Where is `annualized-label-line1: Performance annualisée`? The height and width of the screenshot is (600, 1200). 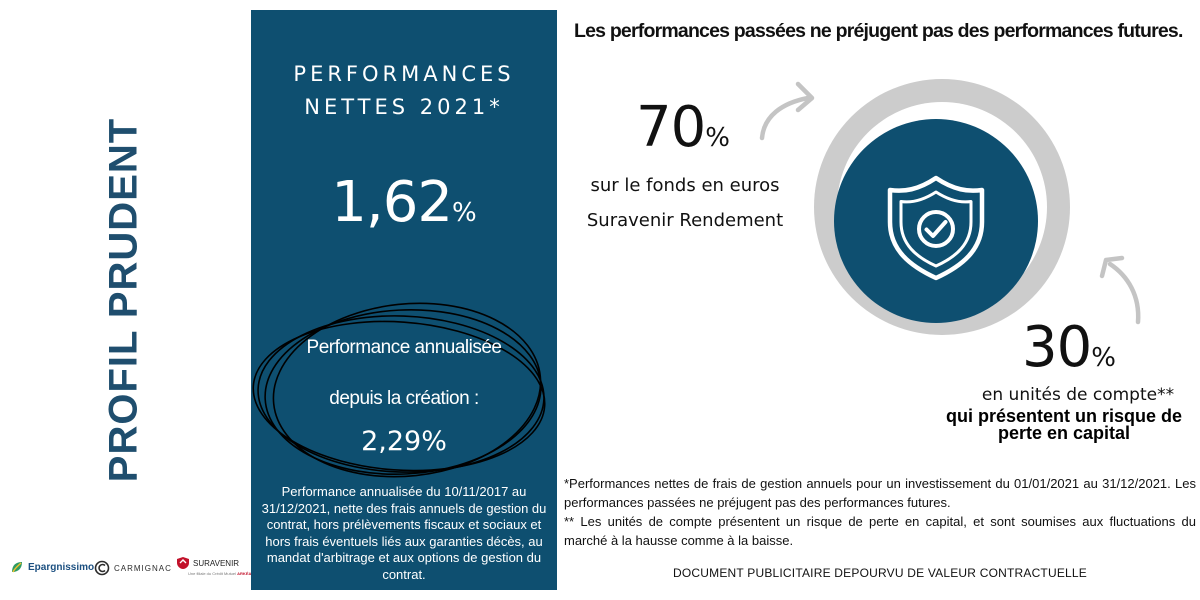 annualized-label-line1: Performance annualisée is located at coordinates (404, 347).